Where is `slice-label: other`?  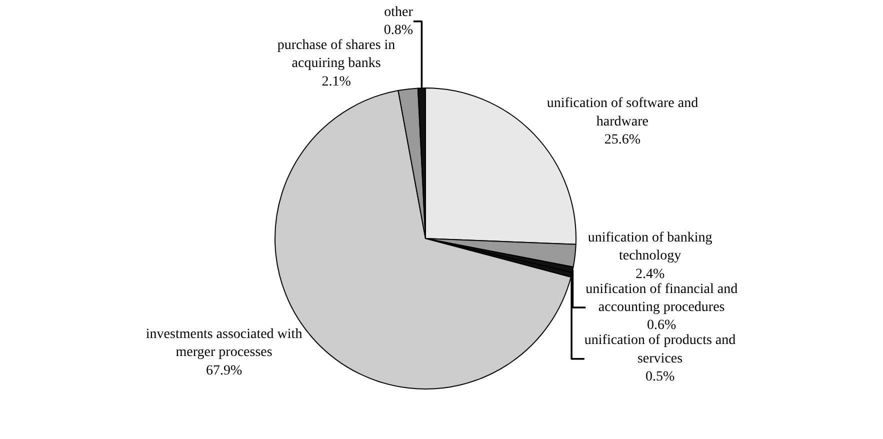
slice-label: other is located at coordinates (399, 12).